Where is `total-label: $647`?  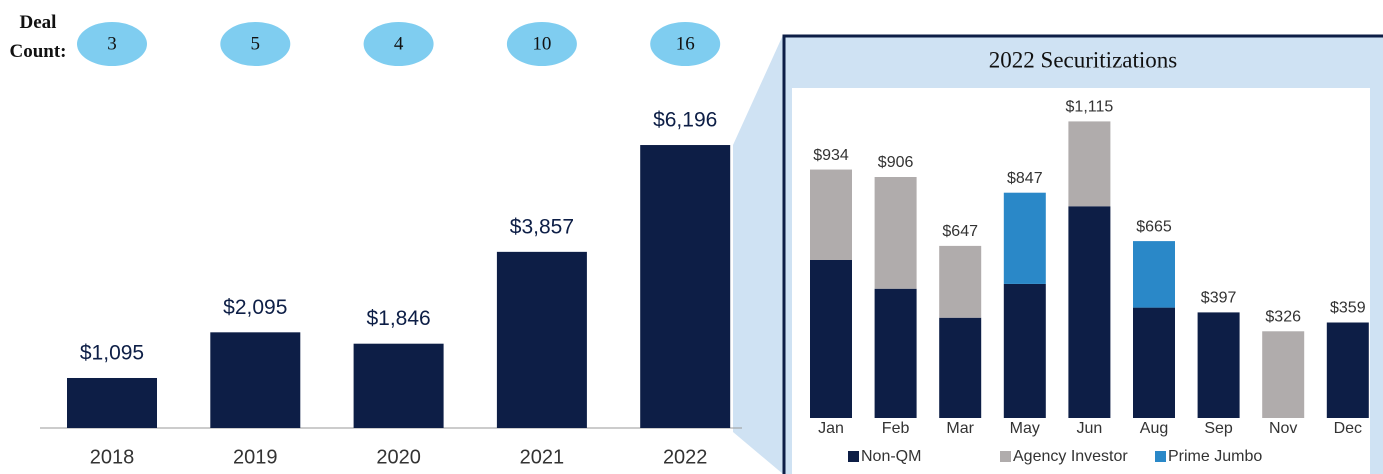
total-label: $647 is located at coordinates (960, 231).